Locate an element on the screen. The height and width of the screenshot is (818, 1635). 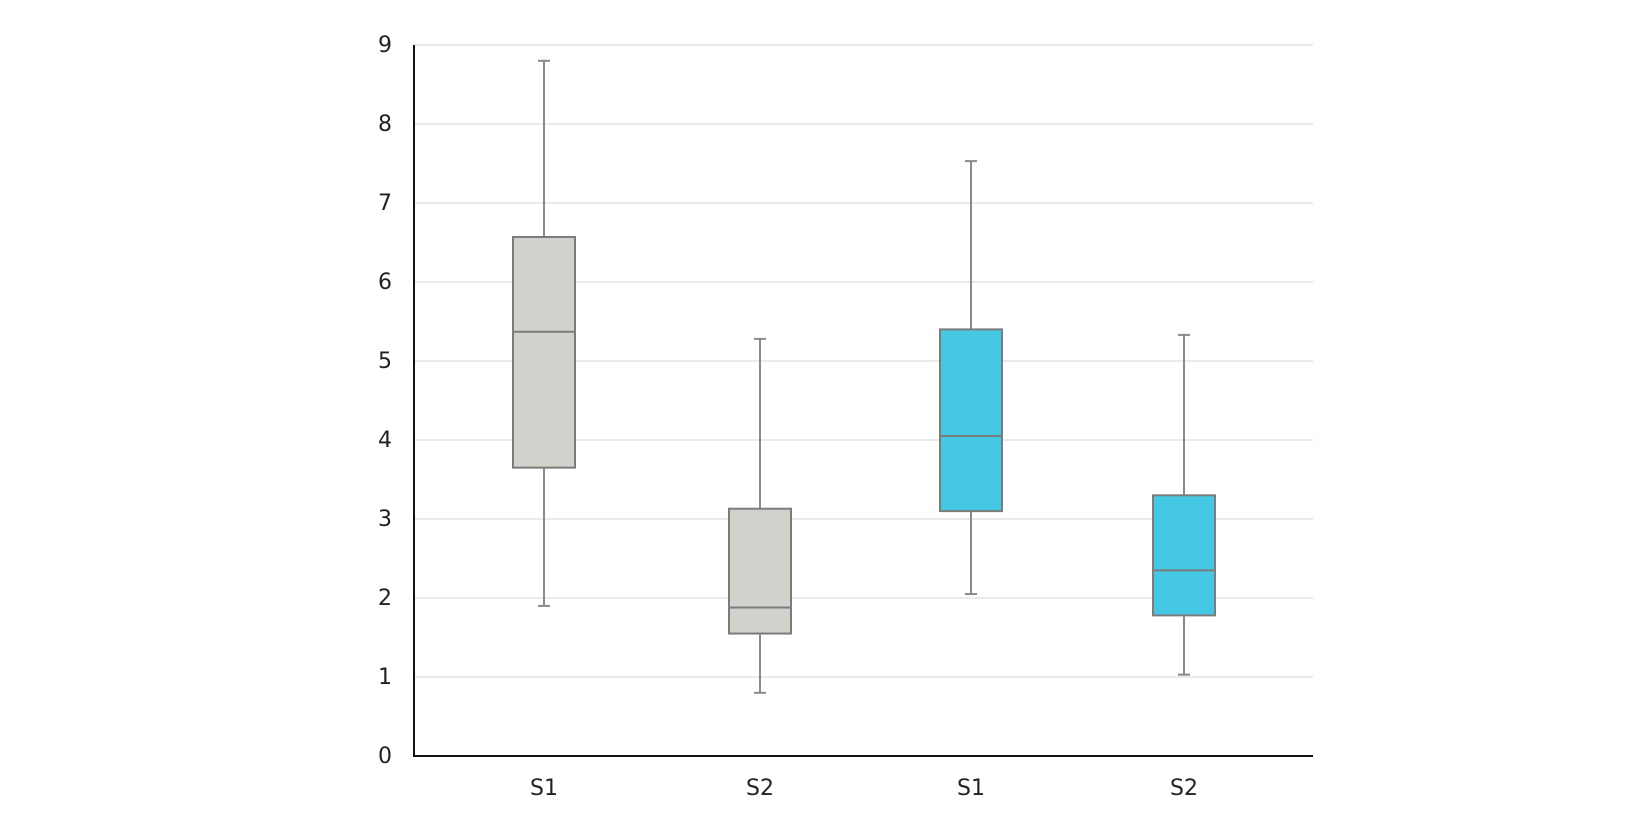
y-tick-labels: 0 1 2 3 4 5 6 7 8 9 is located at coordinates (385, 401).